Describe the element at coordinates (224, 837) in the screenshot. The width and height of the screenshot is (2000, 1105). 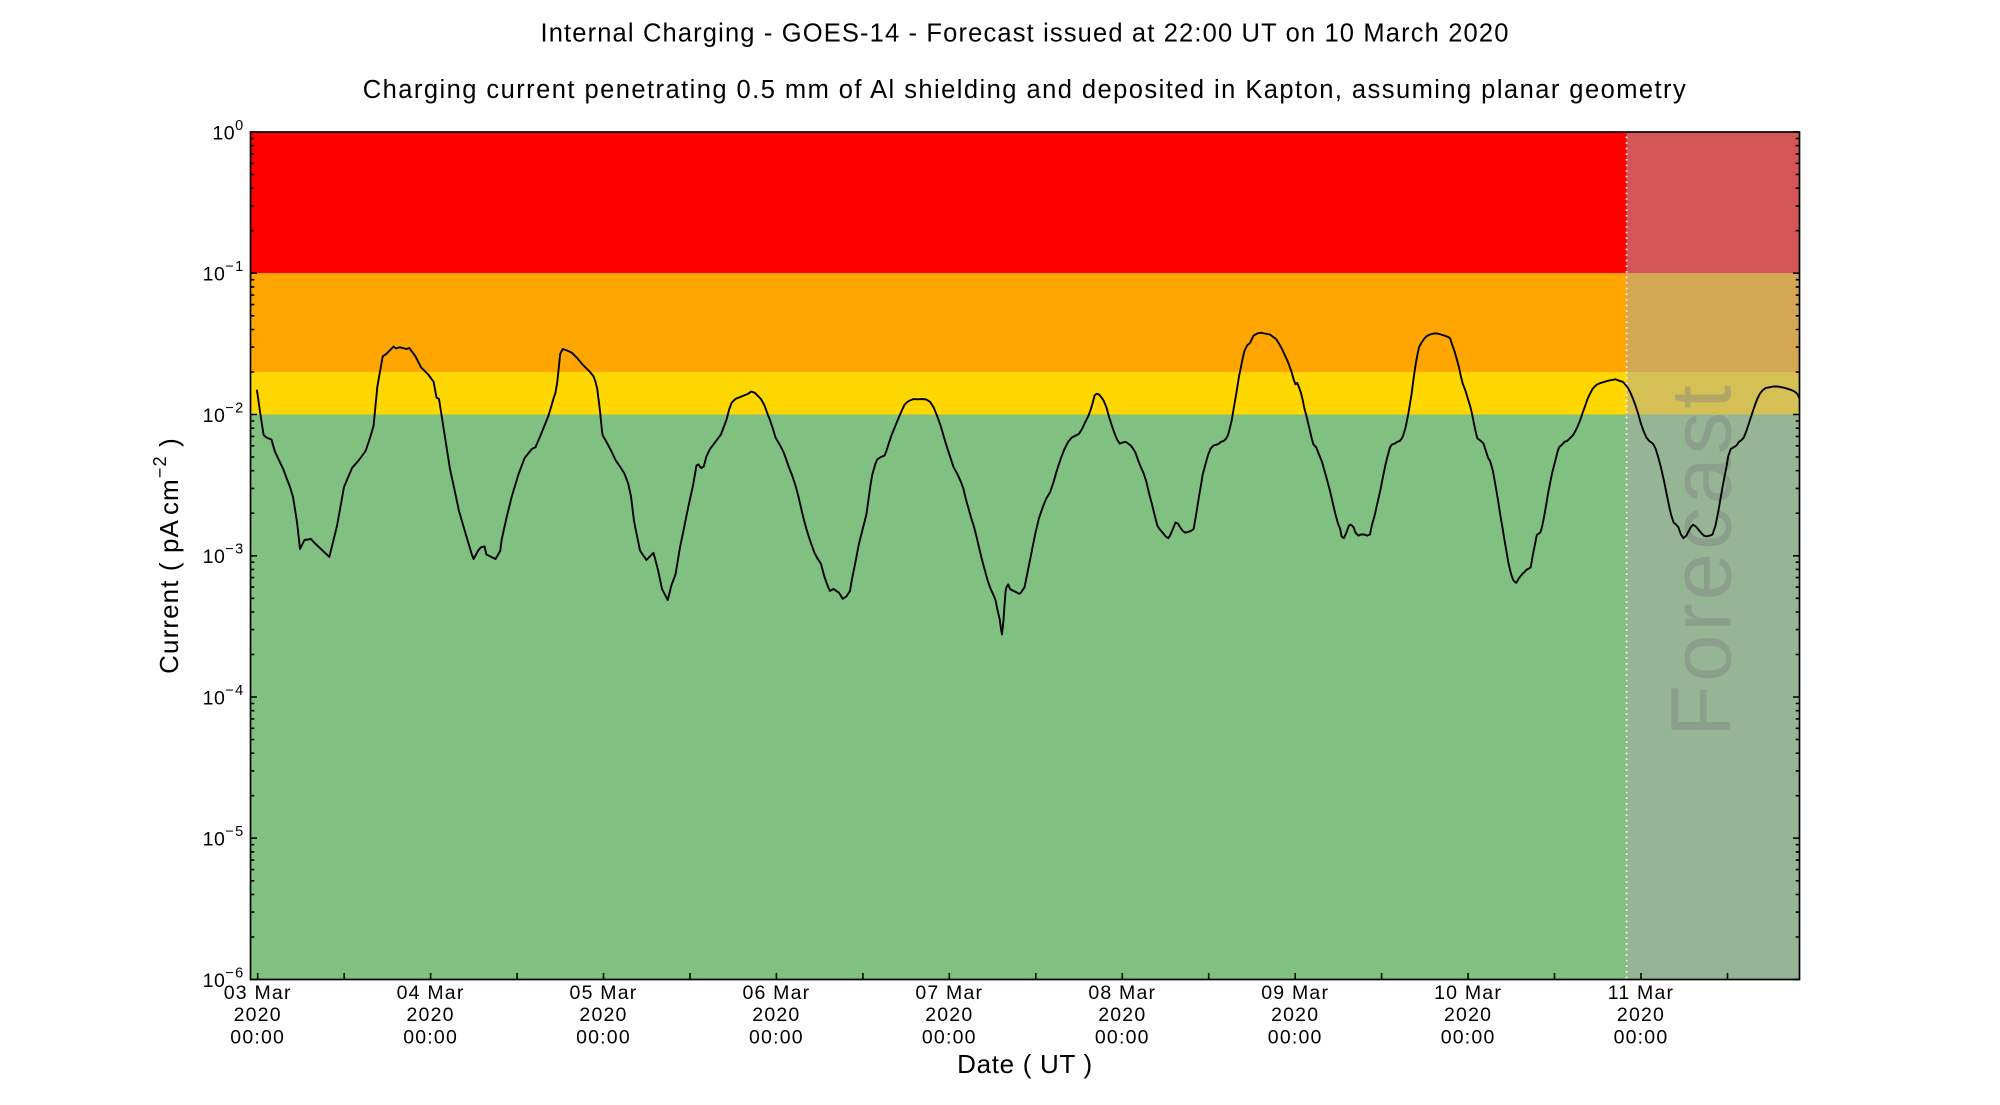
I see `svg-text: 10⁻⁵` at that location.